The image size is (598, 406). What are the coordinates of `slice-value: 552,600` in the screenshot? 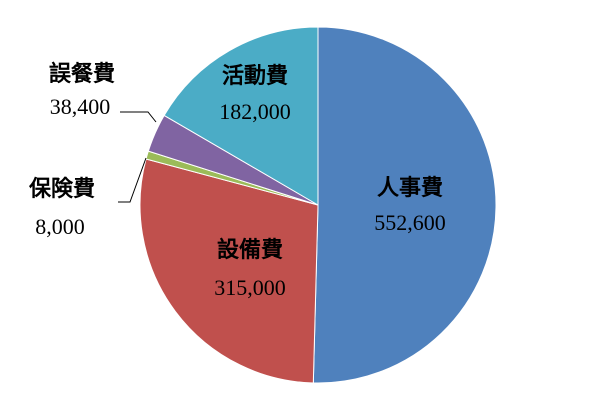 It's located at (410, 222).